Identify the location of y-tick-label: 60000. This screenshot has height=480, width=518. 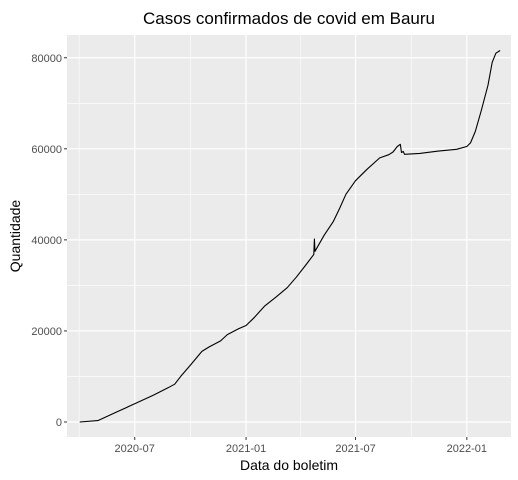
(46, 150).